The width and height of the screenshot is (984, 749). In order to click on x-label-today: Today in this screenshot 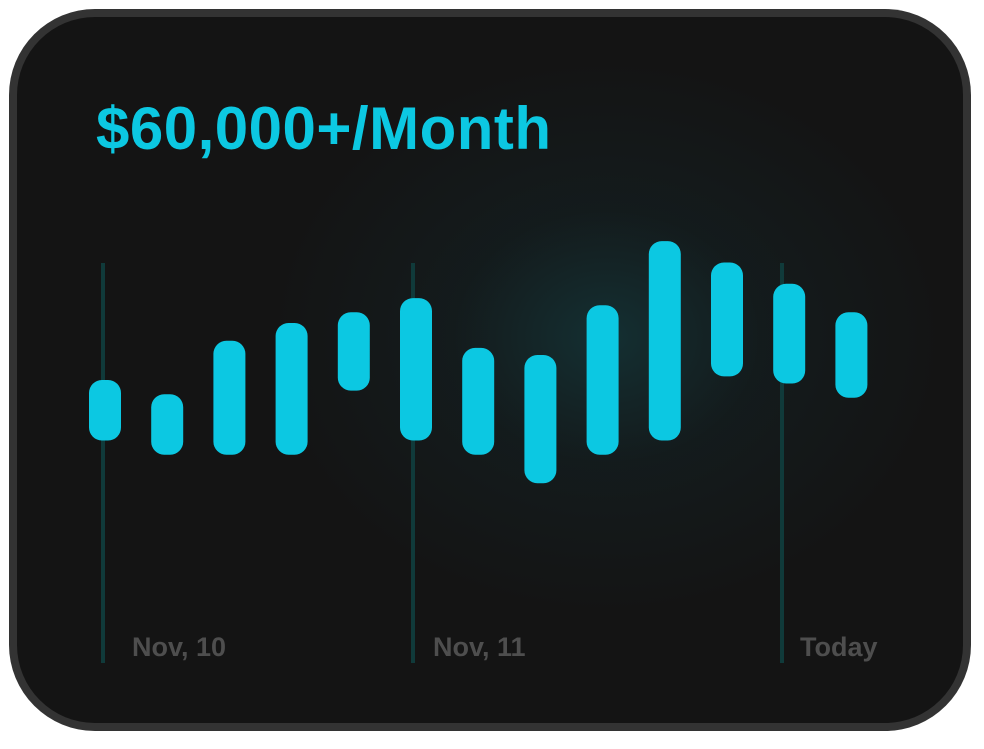, I will do `click(839, 647)`.